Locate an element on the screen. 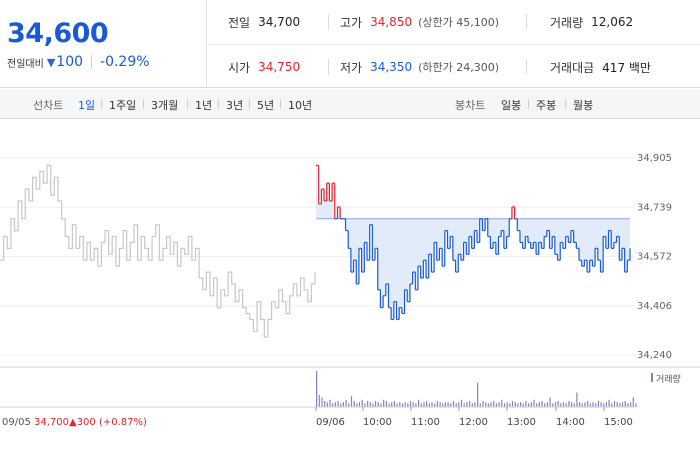  change-divider is located at coordinates (92, 62).